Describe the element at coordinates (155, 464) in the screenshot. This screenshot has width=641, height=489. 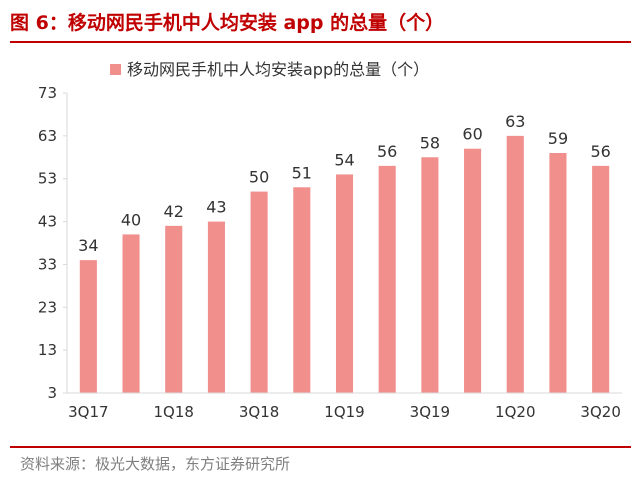
I see `source-note: 资料来源：极光大数据，东方证券研究所` at that location.